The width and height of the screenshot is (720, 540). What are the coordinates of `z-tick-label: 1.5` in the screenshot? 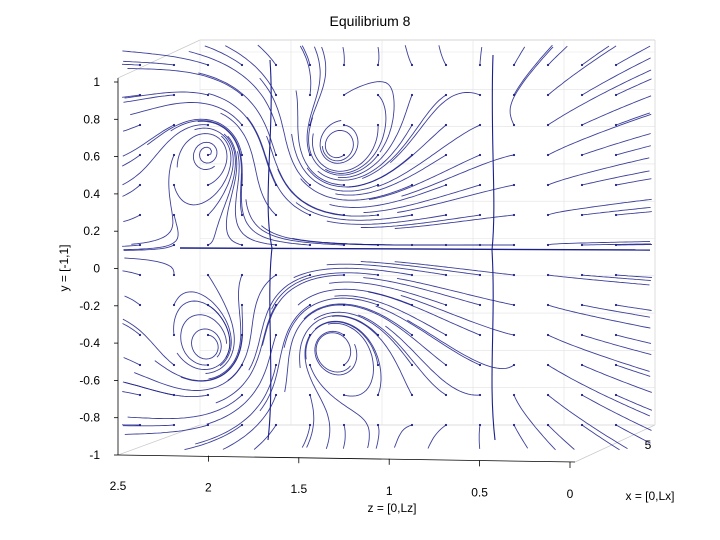 It's located at (298, 489).